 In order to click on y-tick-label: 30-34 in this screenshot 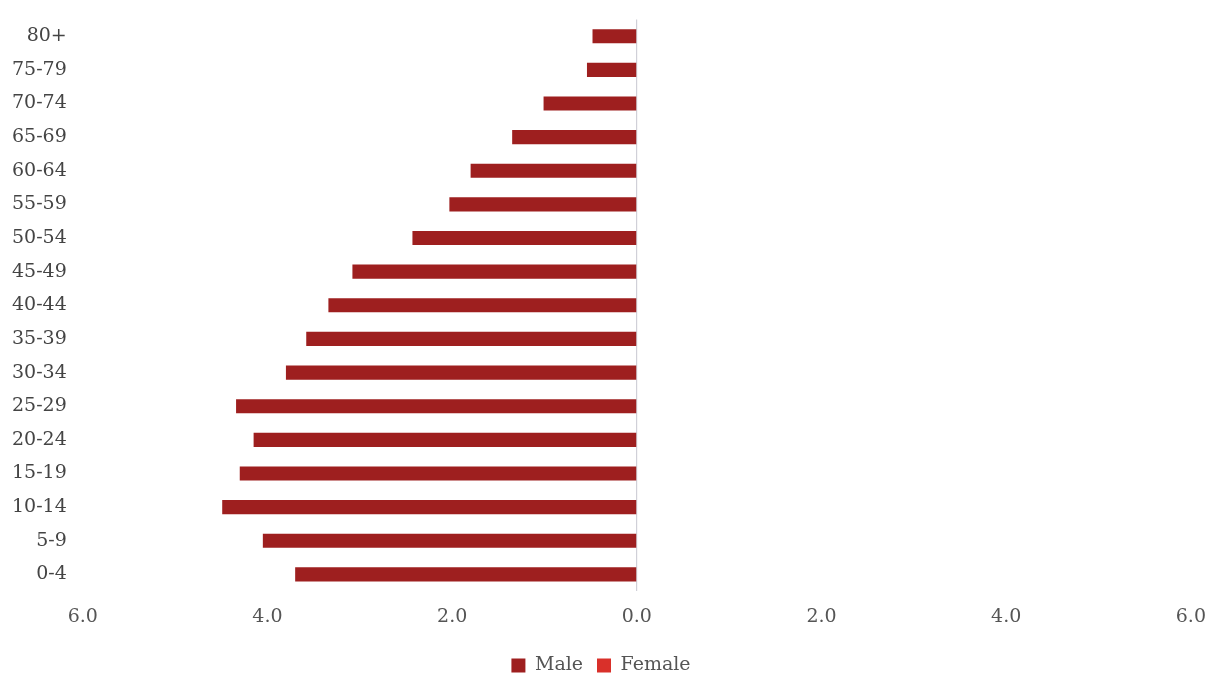, I will do `click(39, 370)`.